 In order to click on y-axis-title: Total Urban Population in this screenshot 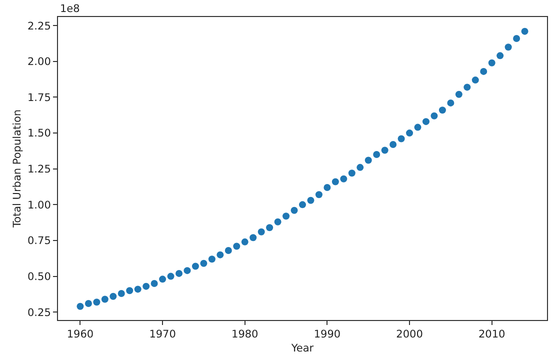, I will do `click(17, 169)`.